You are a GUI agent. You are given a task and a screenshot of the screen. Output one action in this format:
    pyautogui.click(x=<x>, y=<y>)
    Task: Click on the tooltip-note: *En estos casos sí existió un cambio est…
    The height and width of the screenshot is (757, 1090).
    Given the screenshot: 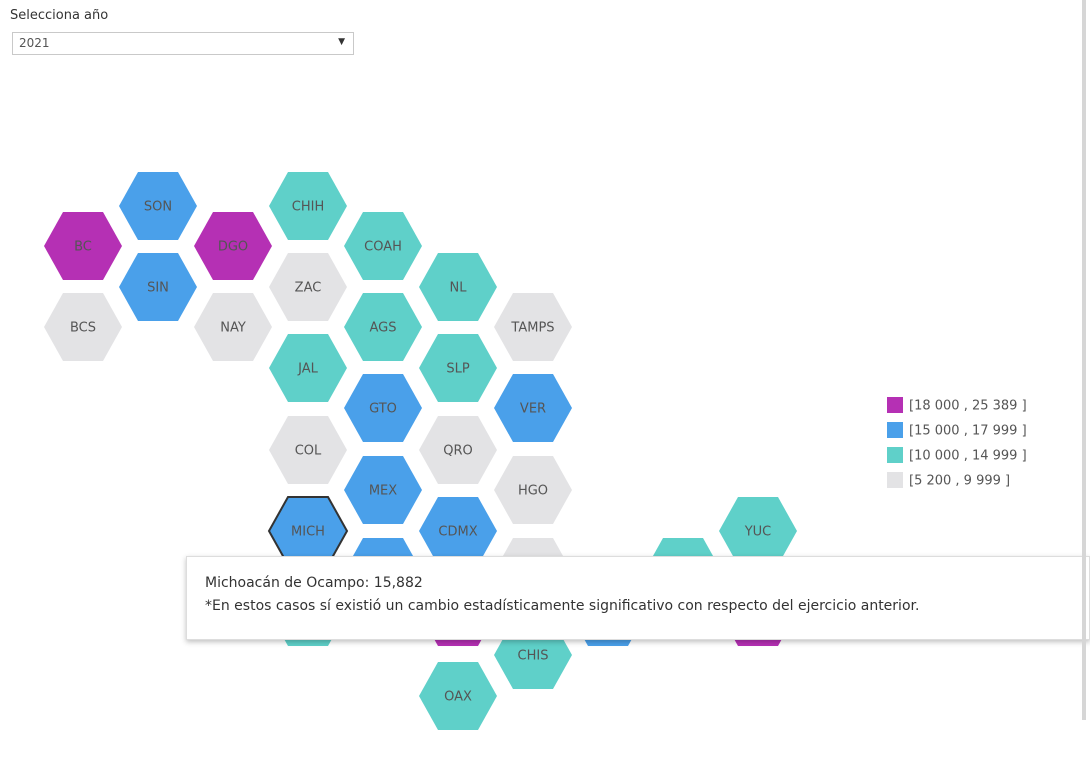 What is the action you would take?
    pyautogui.click(x=562, y=606)
    